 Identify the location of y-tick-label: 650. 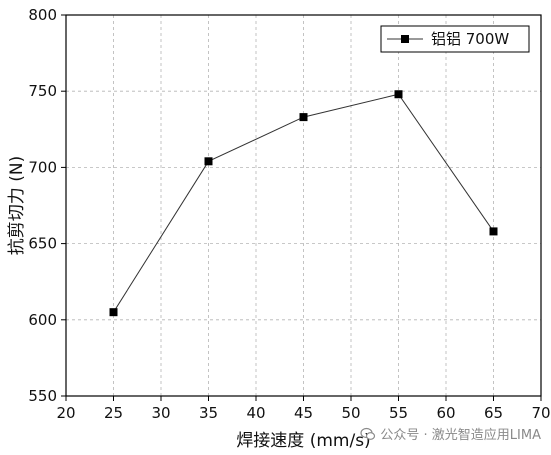
(42, 244).